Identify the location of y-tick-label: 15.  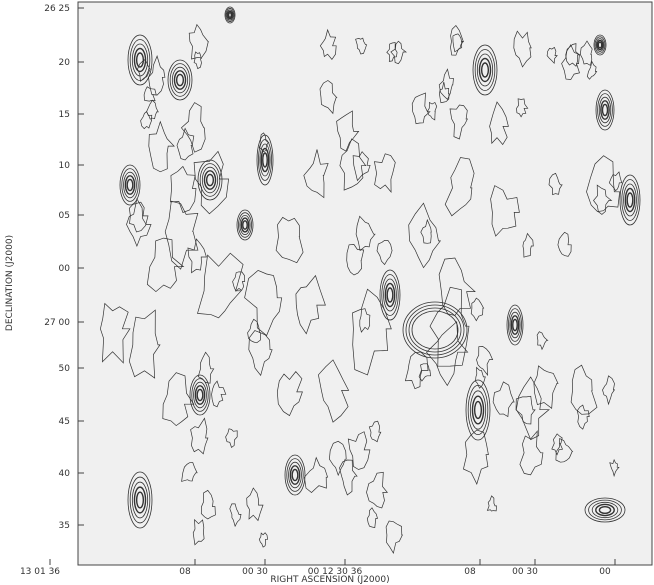
(64, 115).